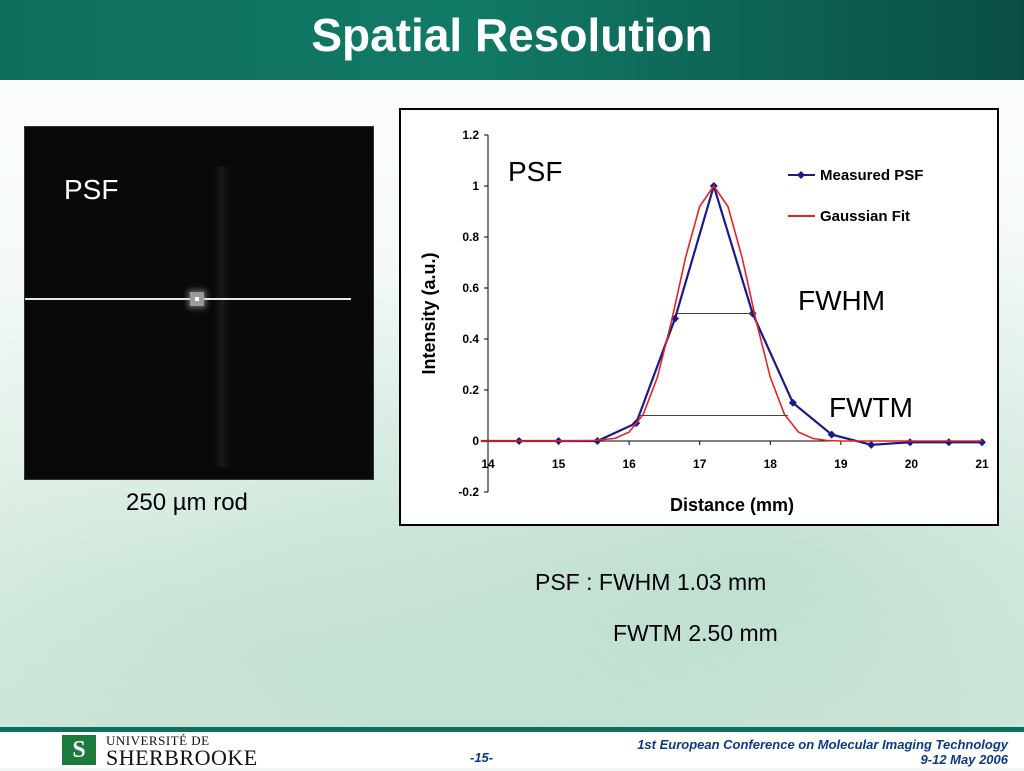  What do you see at coordinates (482, 757) in the screenshot?
I see `page-number: -15-` at bounding box center [482, 757].